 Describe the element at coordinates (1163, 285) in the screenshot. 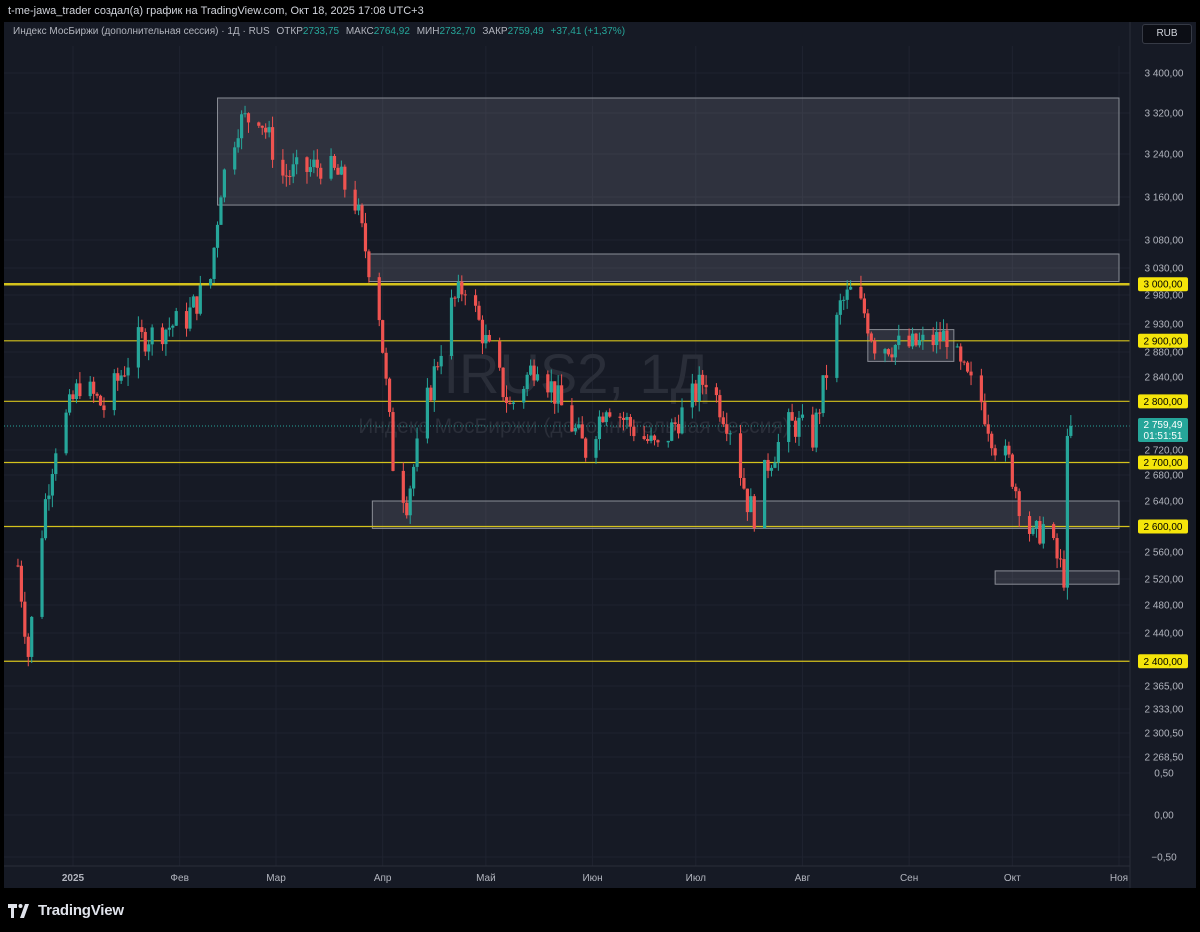

I see `level-label: 3 000,00` at that location.